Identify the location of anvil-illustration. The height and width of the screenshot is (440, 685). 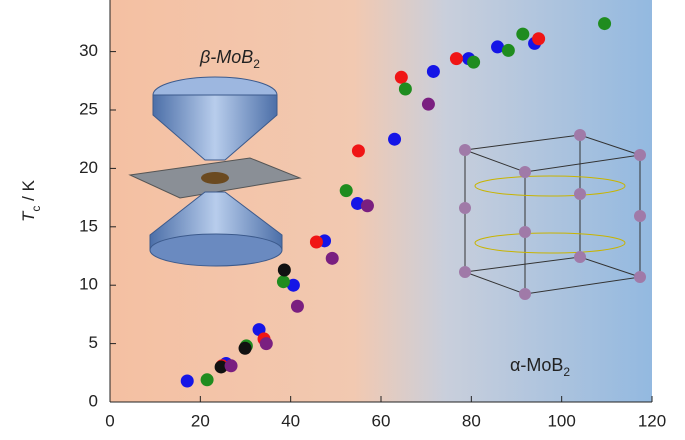
(215, 171).